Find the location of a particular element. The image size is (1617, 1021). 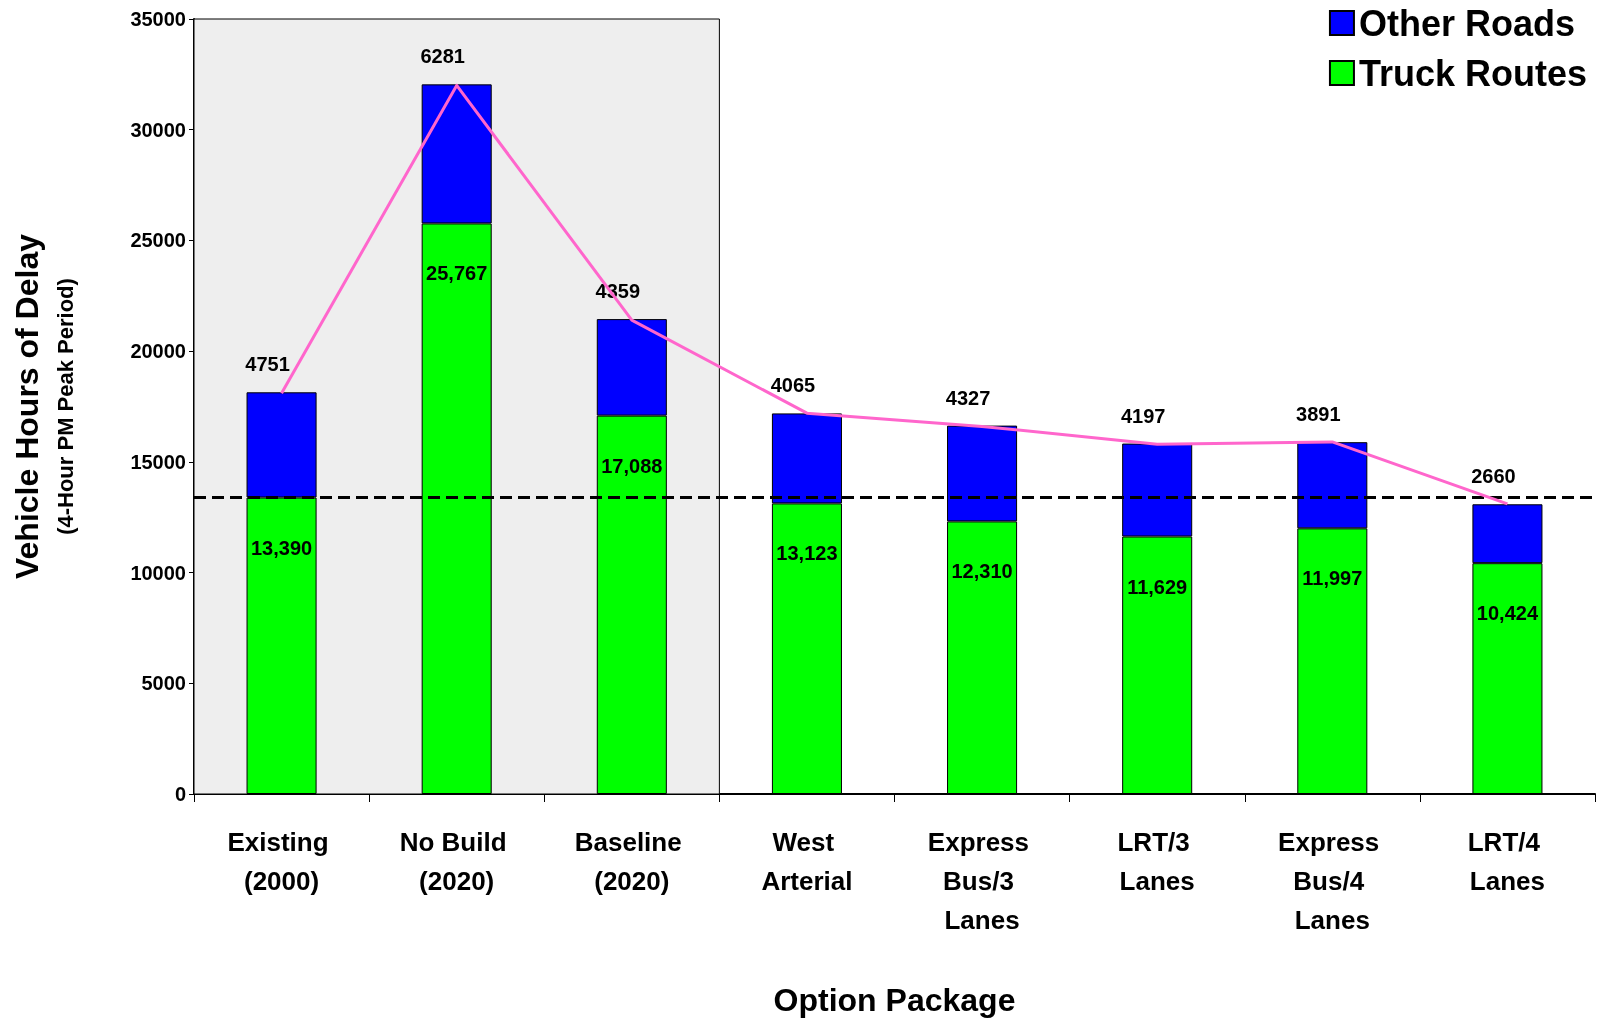

y-tick-label: 15000 is located at coordinates (158, 461).